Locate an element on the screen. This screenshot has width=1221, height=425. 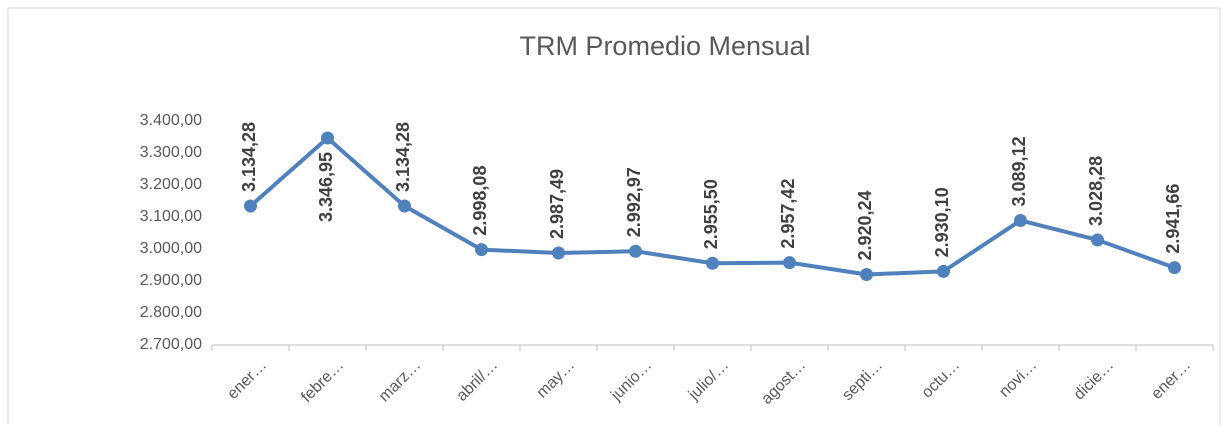
data-label: 2.987,49 is located at coordinates (557, 204).